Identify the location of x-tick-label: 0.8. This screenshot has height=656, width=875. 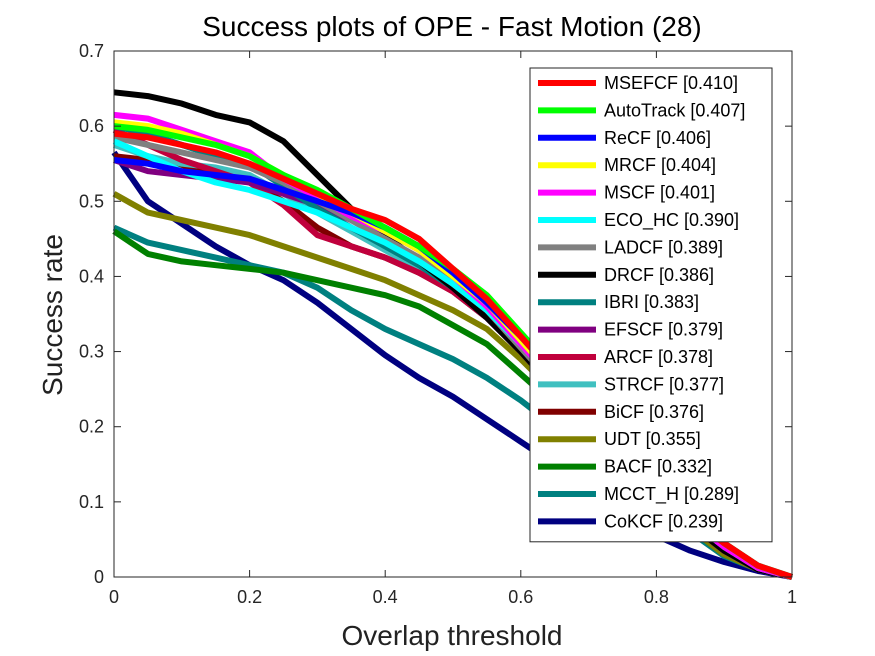
(656, 597).